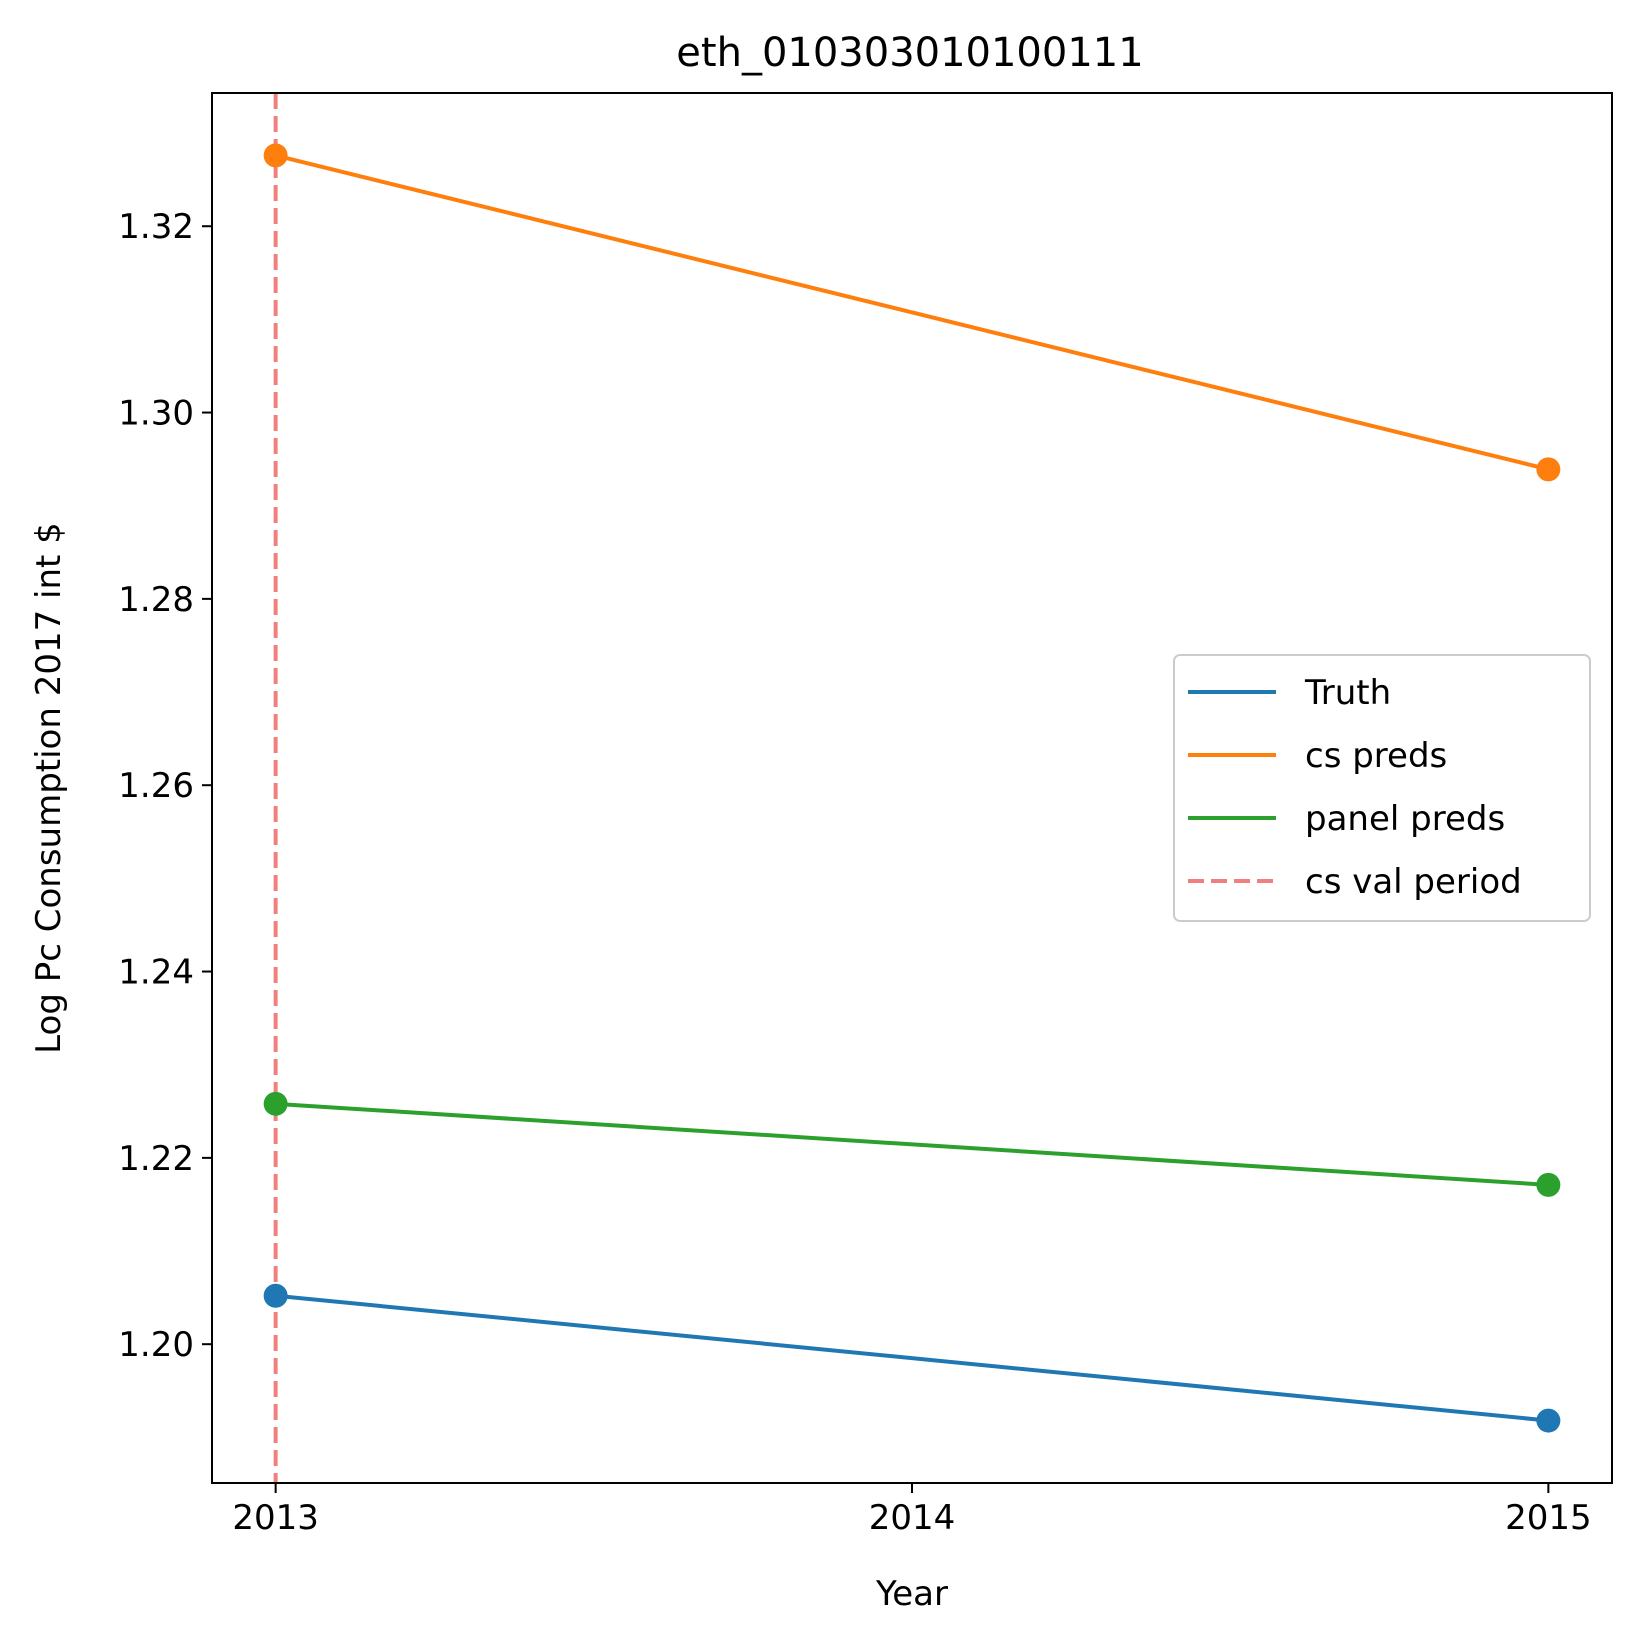 Image resolution: width=1635 pixels, height=1638 pixels. I want to click on x-axis-ticks: 2013 2014 2015, so click(912, 1510).